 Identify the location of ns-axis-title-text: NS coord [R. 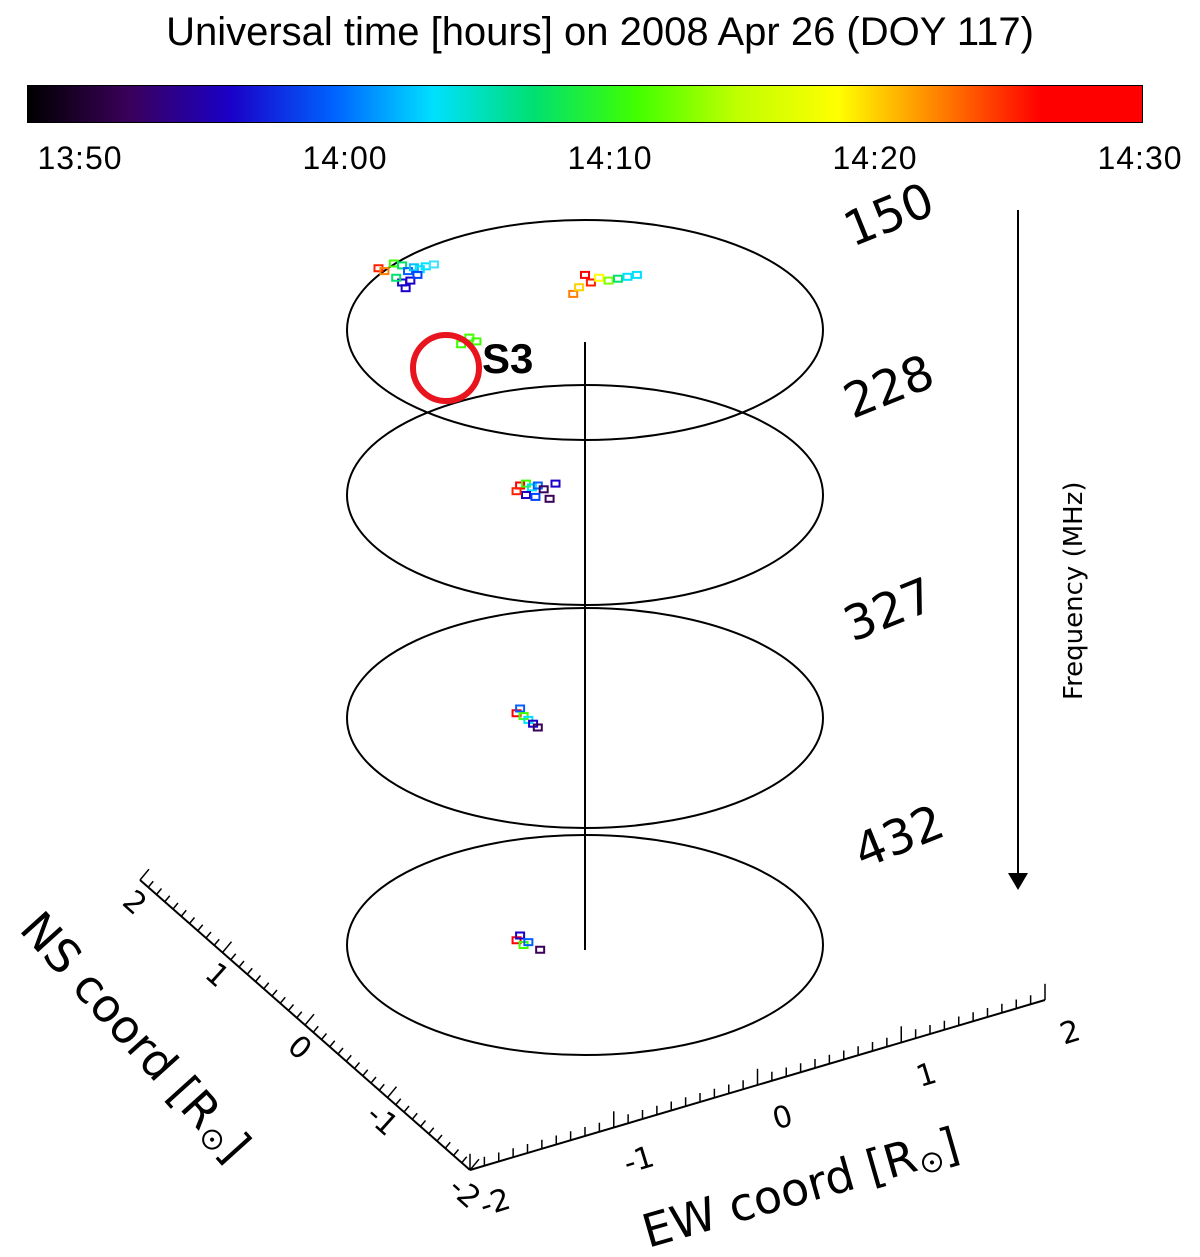
(121, 1020).